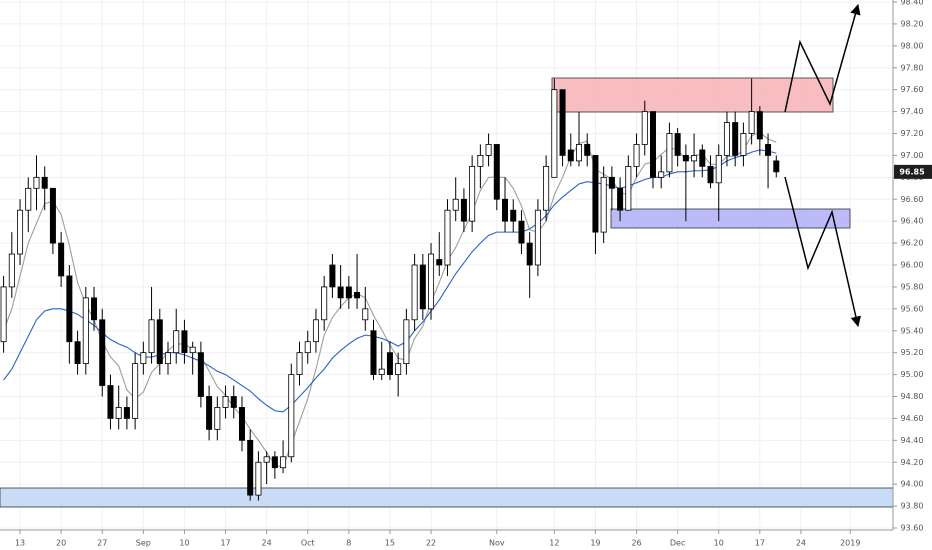 The image size is (932, 550). I want to click on y-tick-label: 95.20, so click(912, 352).